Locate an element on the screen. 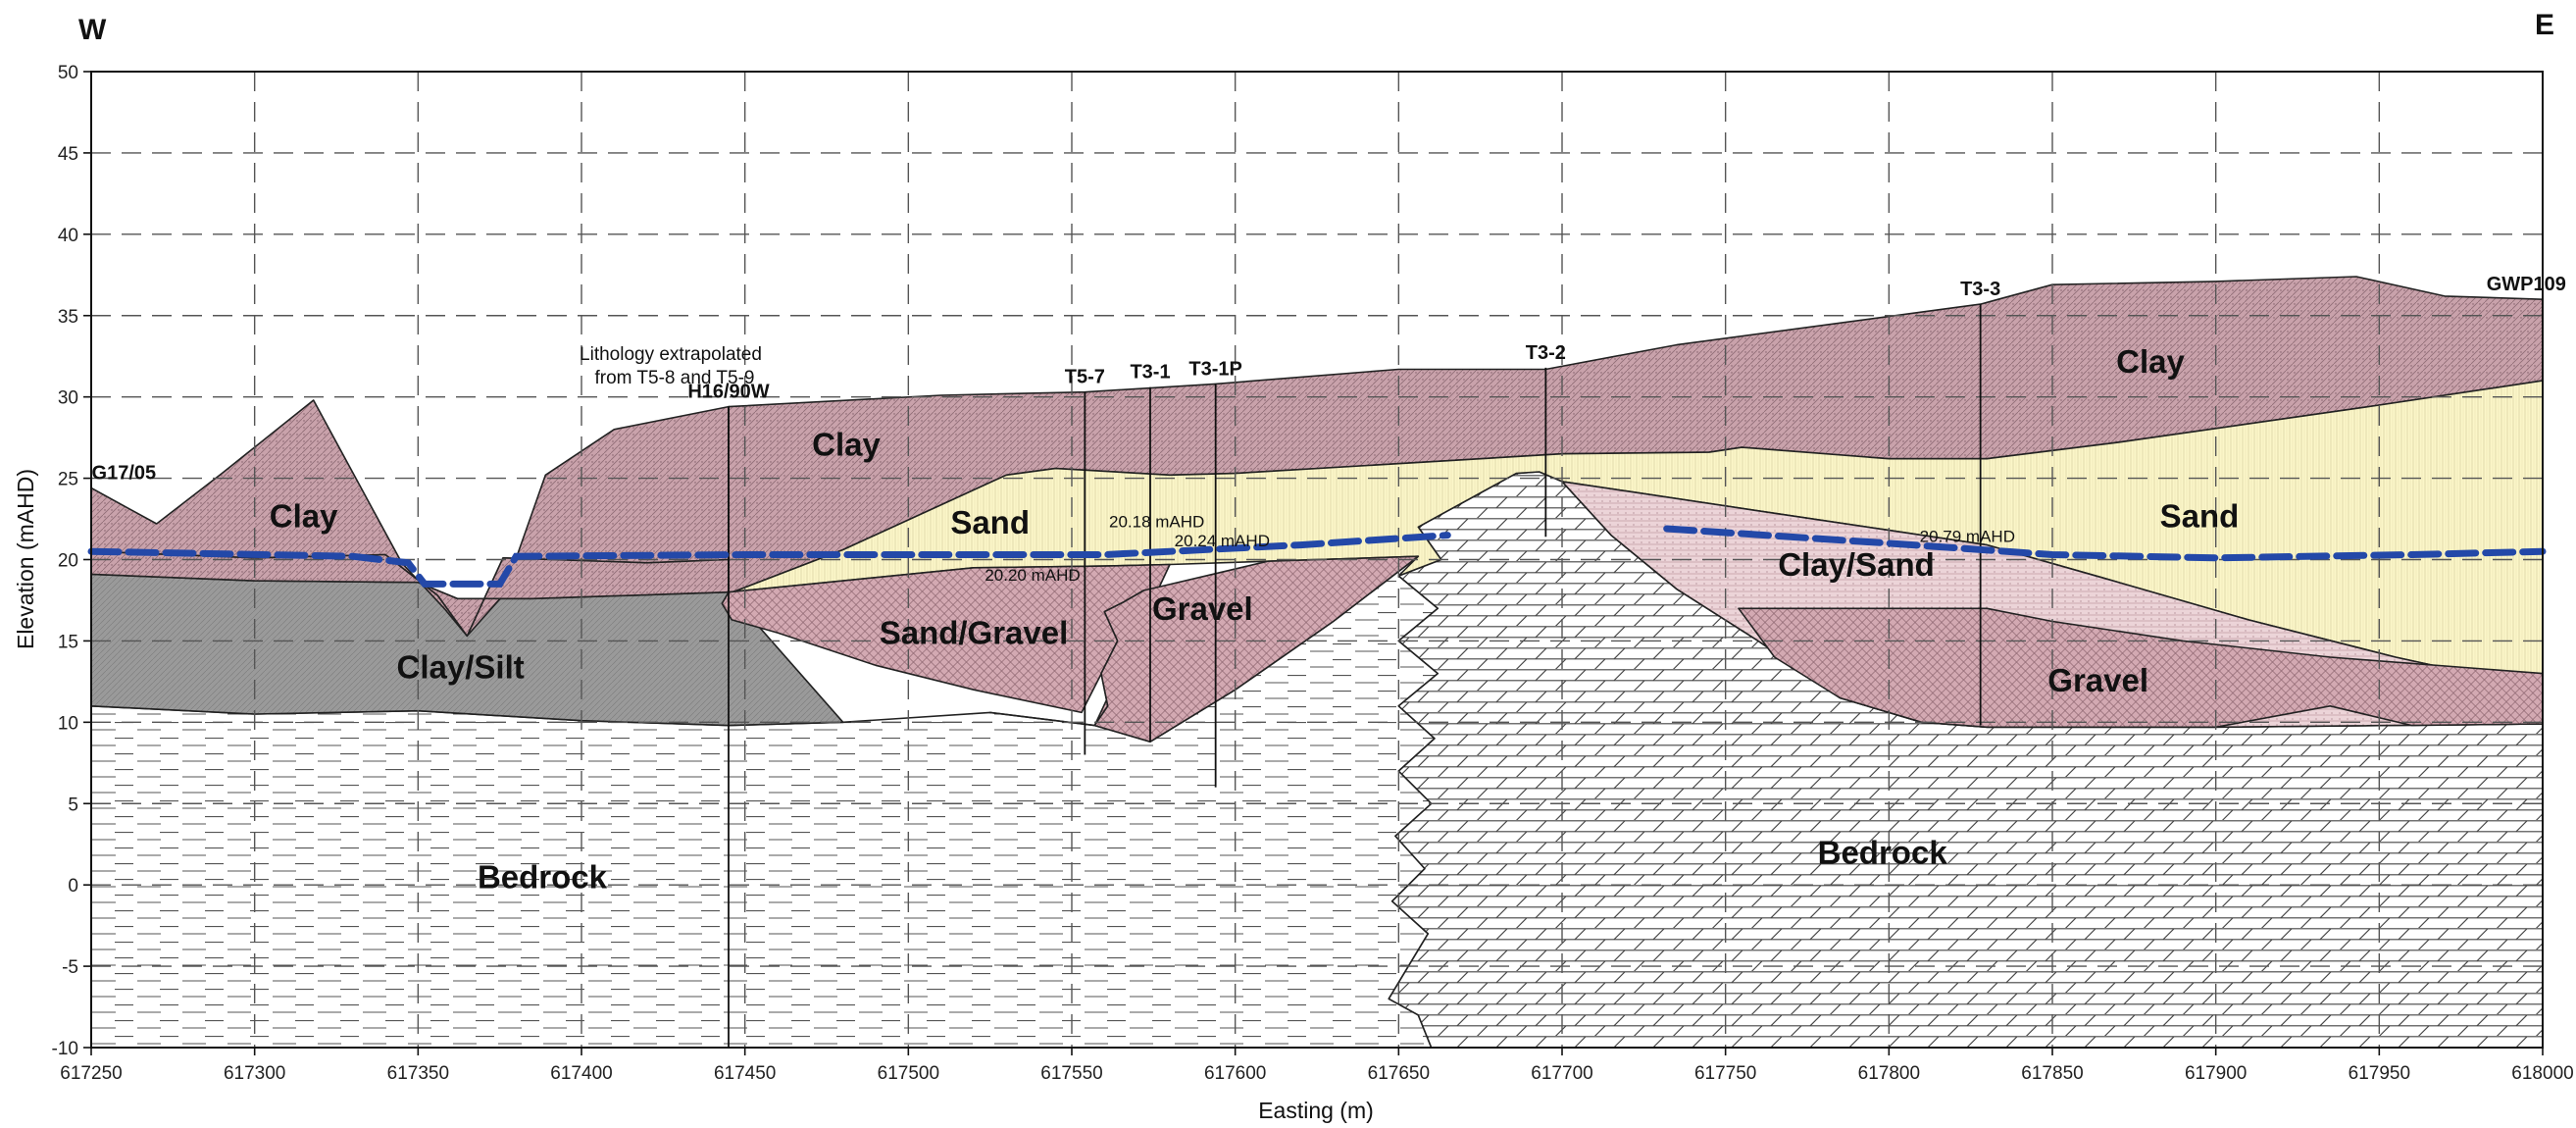 Image resolution: width=2576 pixels, height=1128 pixels. x-tick-label: 617450 is located at coordinates (745, 1073).